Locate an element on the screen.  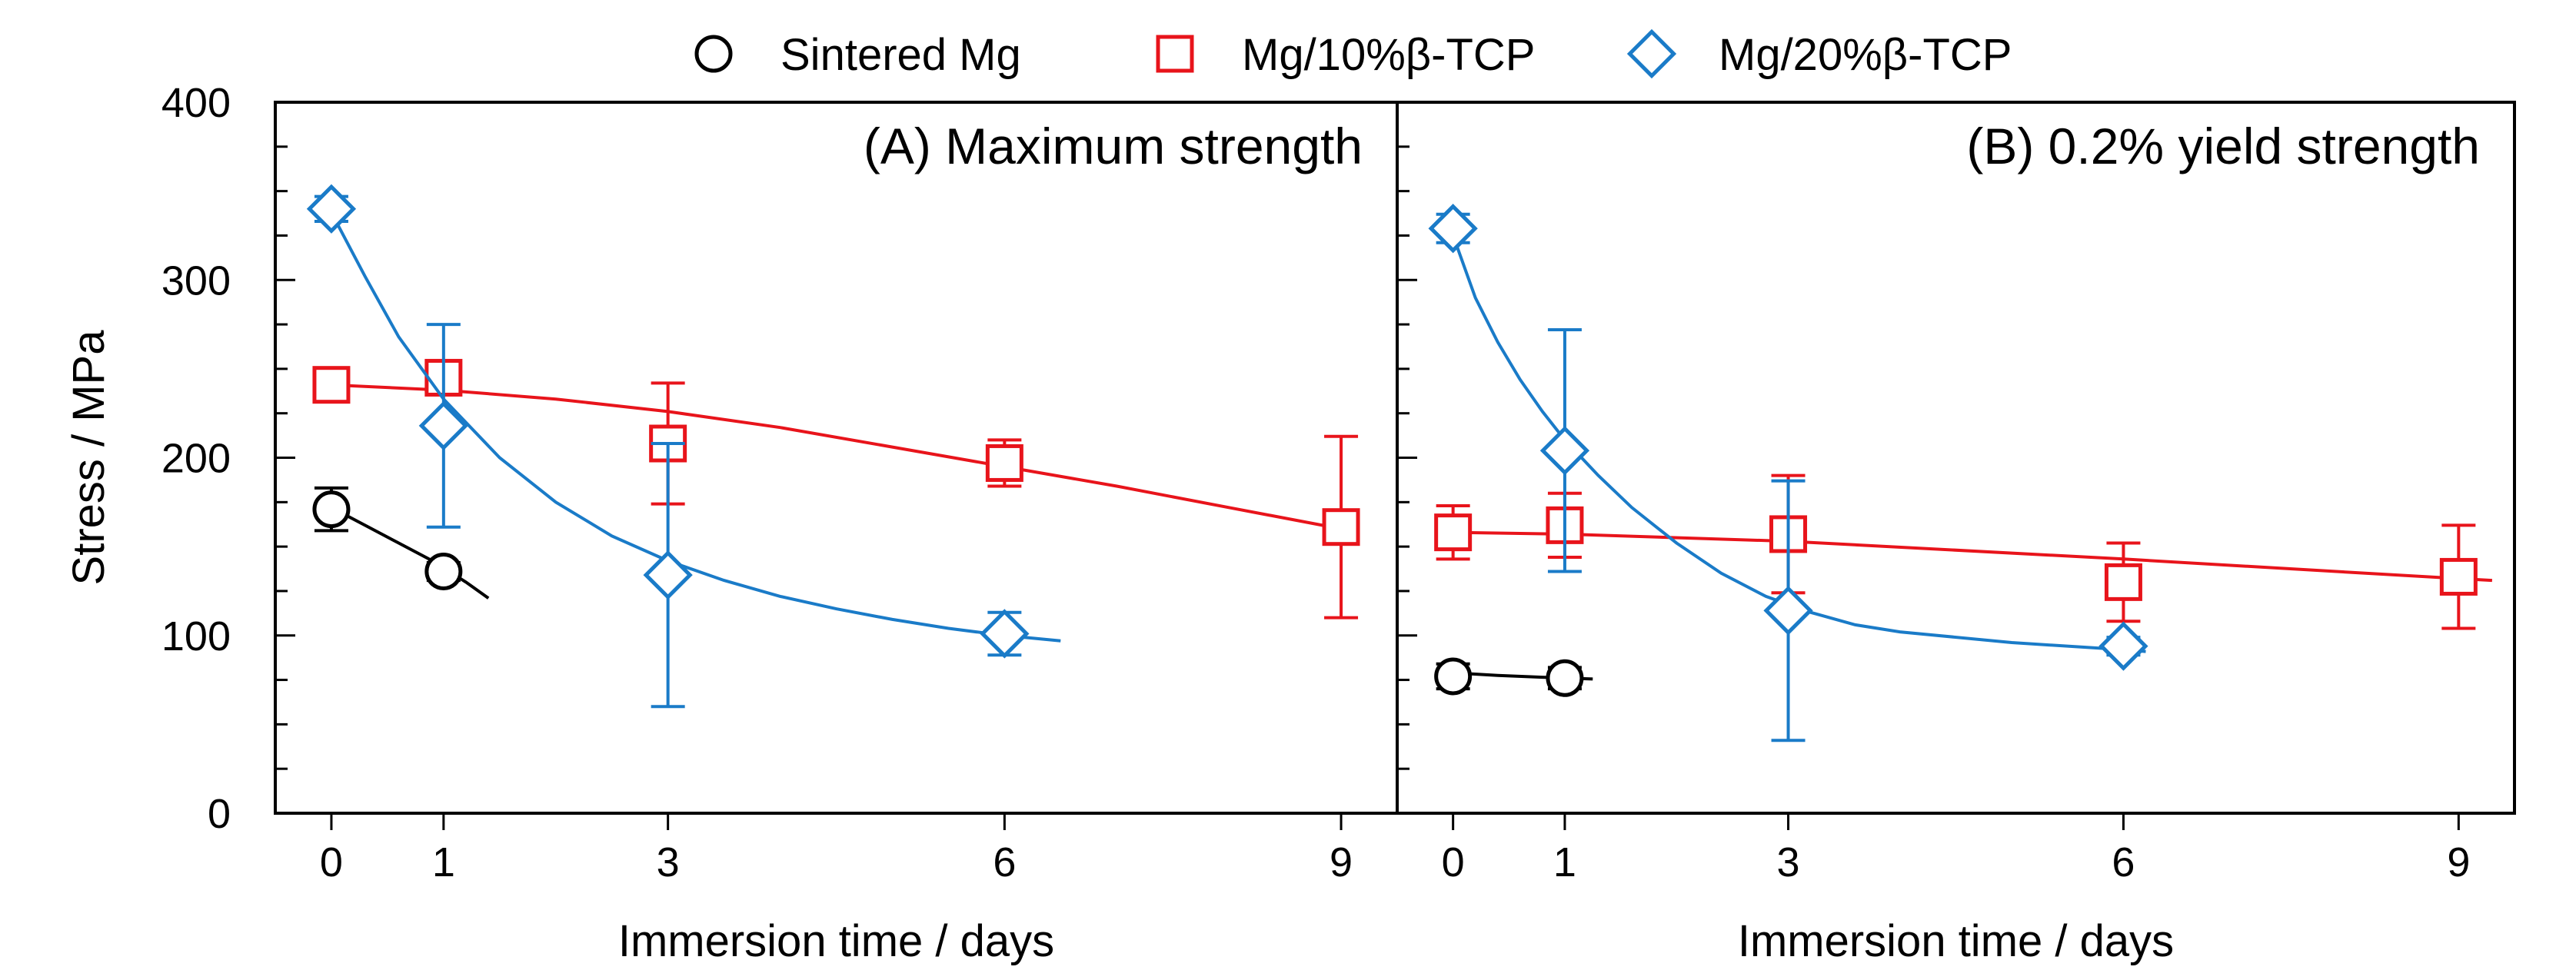
y-tick-label-400: 400 is located at coordinates (196, 103).